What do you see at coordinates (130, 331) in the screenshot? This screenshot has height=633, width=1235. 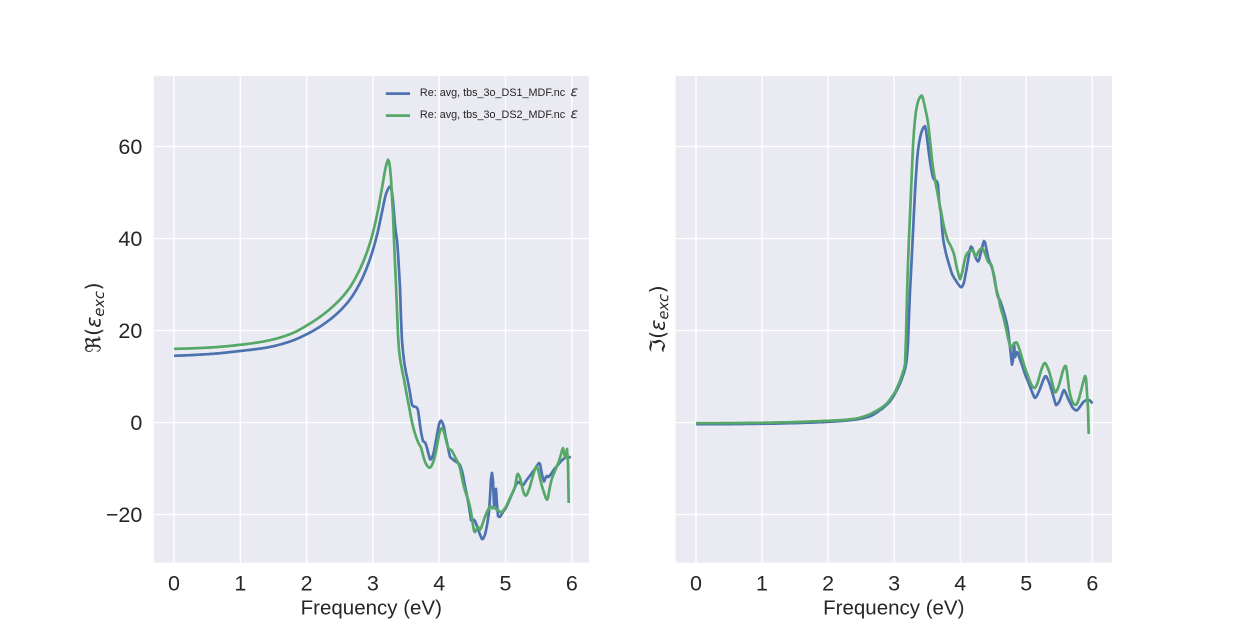 I see `svg-text: 20` at bounding box center [130, 331].